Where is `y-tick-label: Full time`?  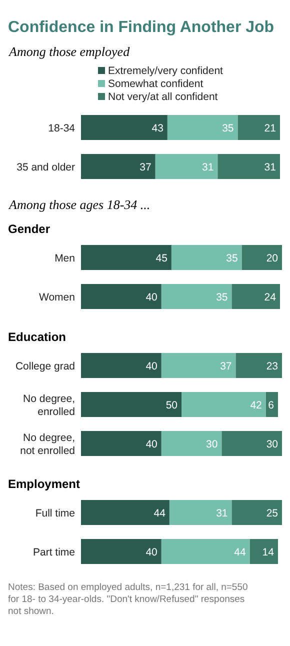 y-tick-label: Full time is located at coordinates (55, 514).